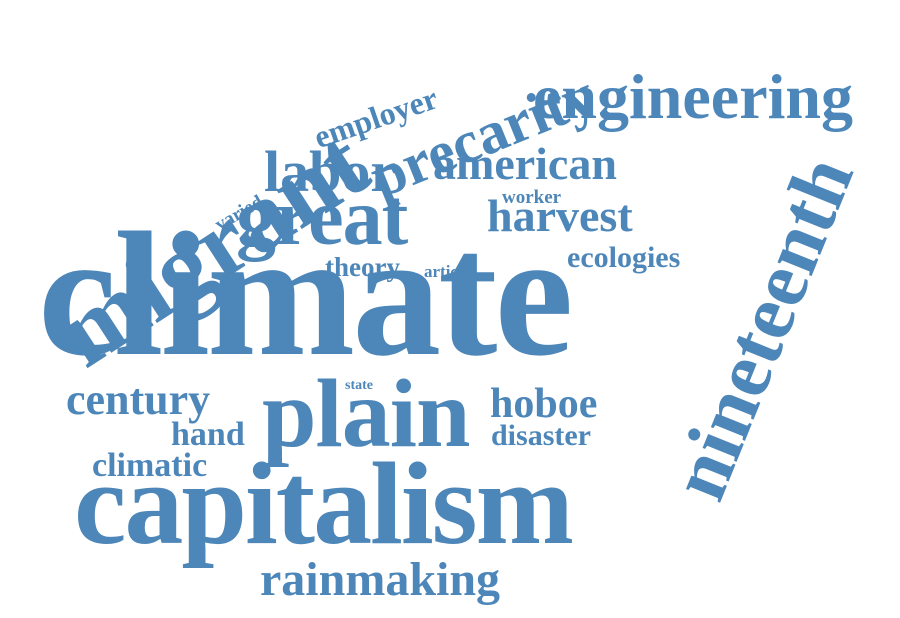 The height and width of the screenshot is (618, 900). Describe the element at coordinates (762, 328) in the screenshot. I see `word-nineteenth: nineteenth` at that location.